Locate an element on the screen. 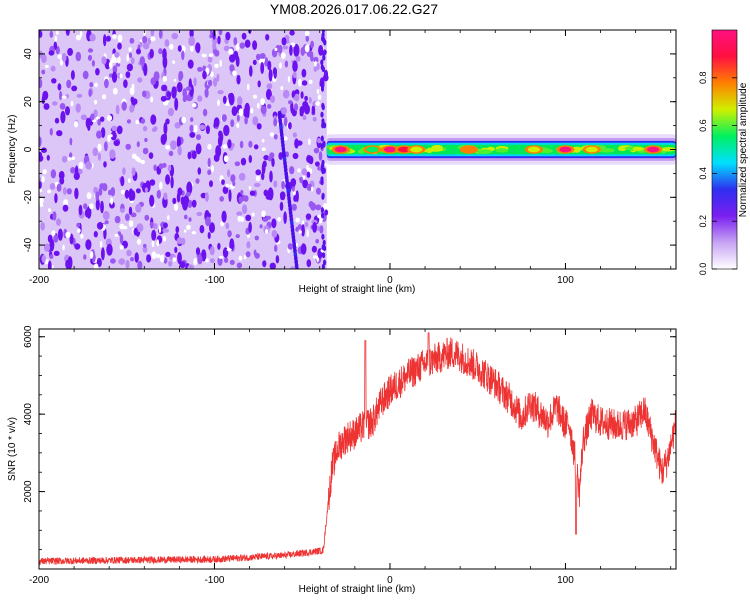  x-tick-label: -200 is located at coordinates (39, 580).